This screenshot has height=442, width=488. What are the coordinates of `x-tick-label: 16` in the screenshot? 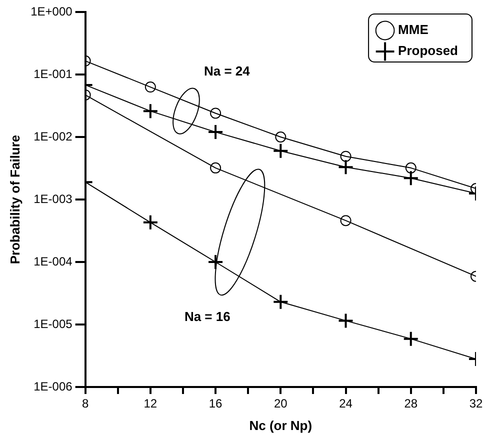 It's located at (215, 403).